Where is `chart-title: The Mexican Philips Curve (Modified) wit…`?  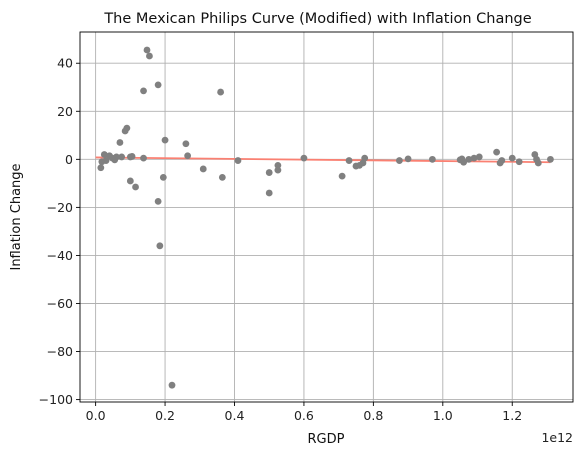 chart-title: The Mexican Philips Curve (Modified) wit… is located at coordinates (317, 19).